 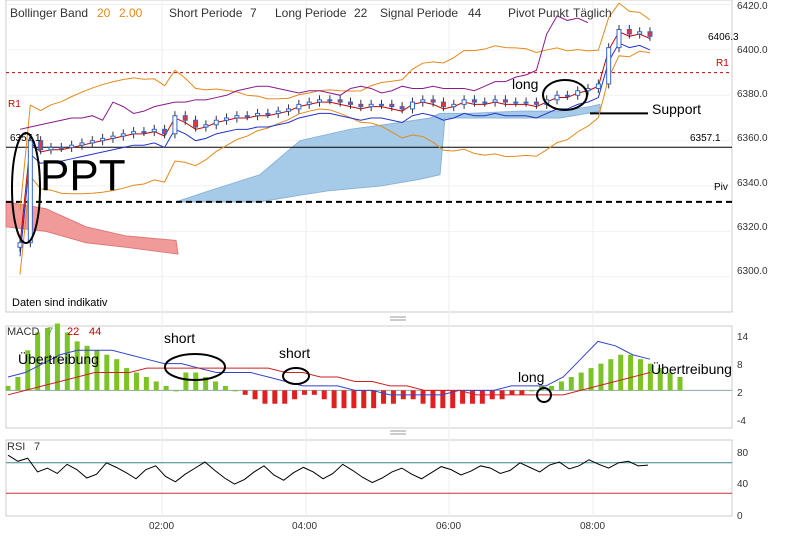 I want to click on support-price-label: 6357.1, so click(x=705, y=138).